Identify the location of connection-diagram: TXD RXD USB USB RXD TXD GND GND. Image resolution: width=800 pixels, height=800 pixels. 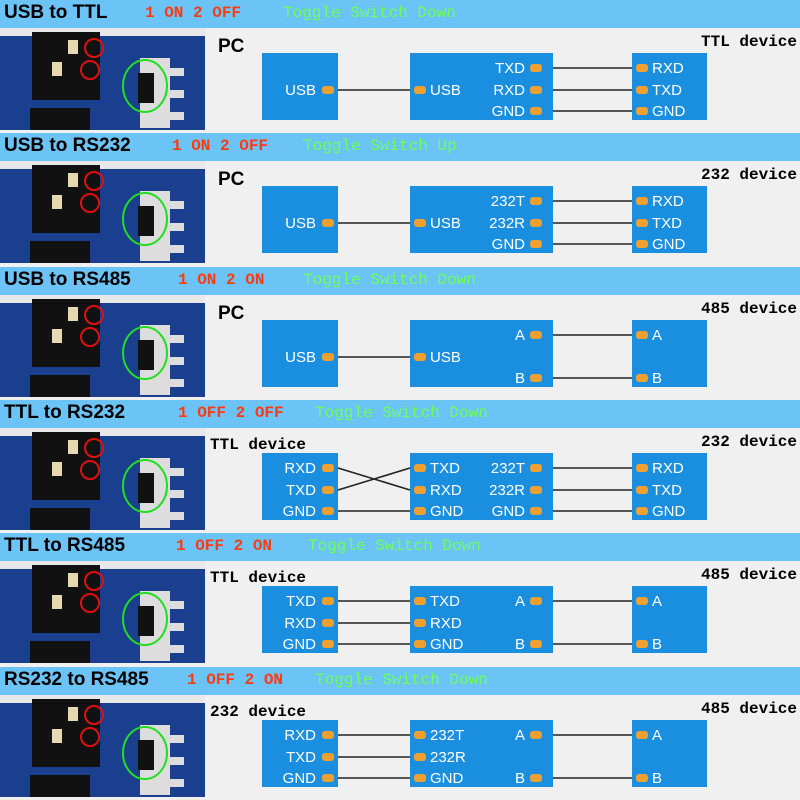
(484, 86).